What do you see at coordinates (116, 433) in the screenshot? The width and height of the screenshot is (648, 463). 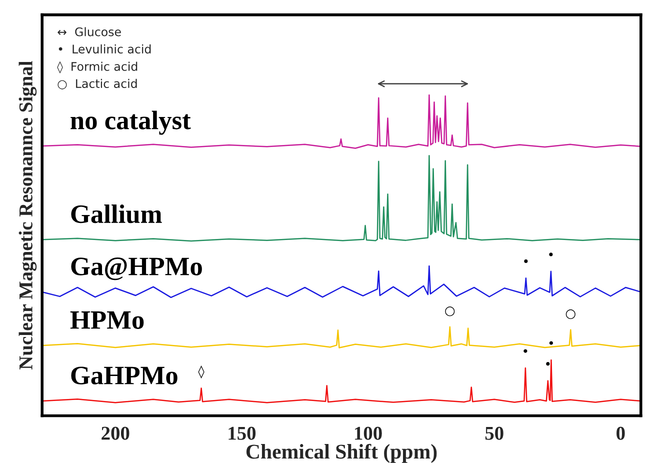 I see `x-tick-label: 200` at bounding box center [116, 433].